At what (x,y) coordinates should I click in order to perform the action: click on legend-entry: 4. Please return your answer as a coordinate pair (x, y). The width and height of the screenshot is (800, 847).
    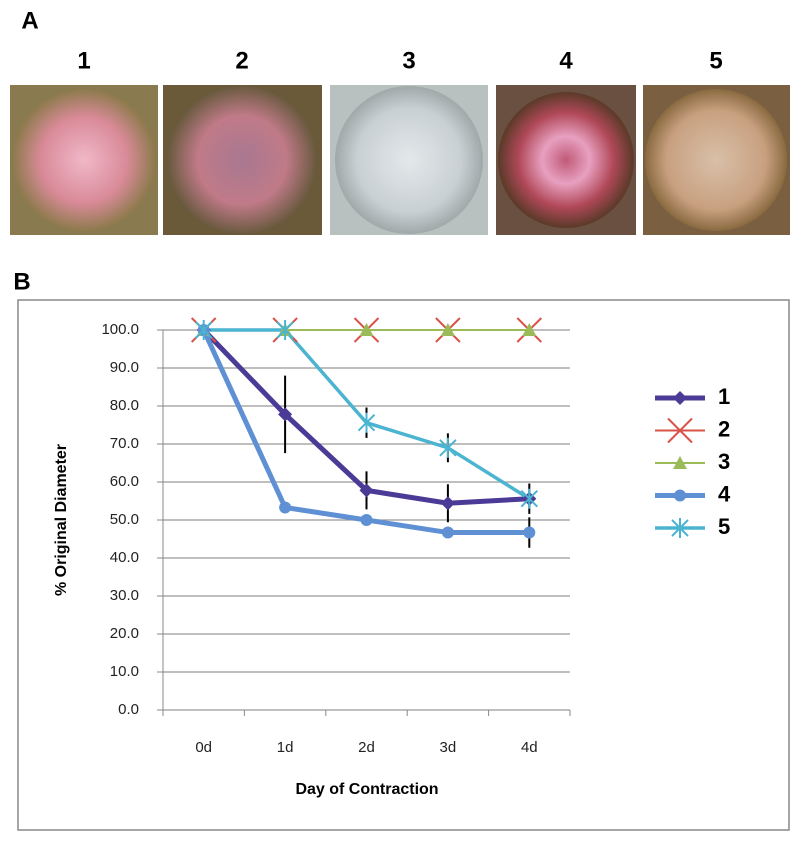
    Looking at the image, I should click on (693, 493).